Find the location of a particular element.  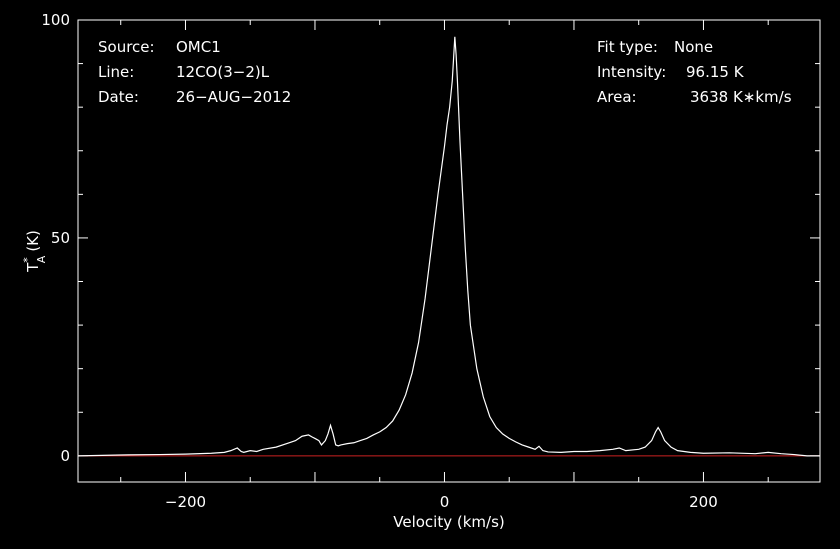

info-line-value: 12CO(3−2)L is located at coordinates (223, 72).